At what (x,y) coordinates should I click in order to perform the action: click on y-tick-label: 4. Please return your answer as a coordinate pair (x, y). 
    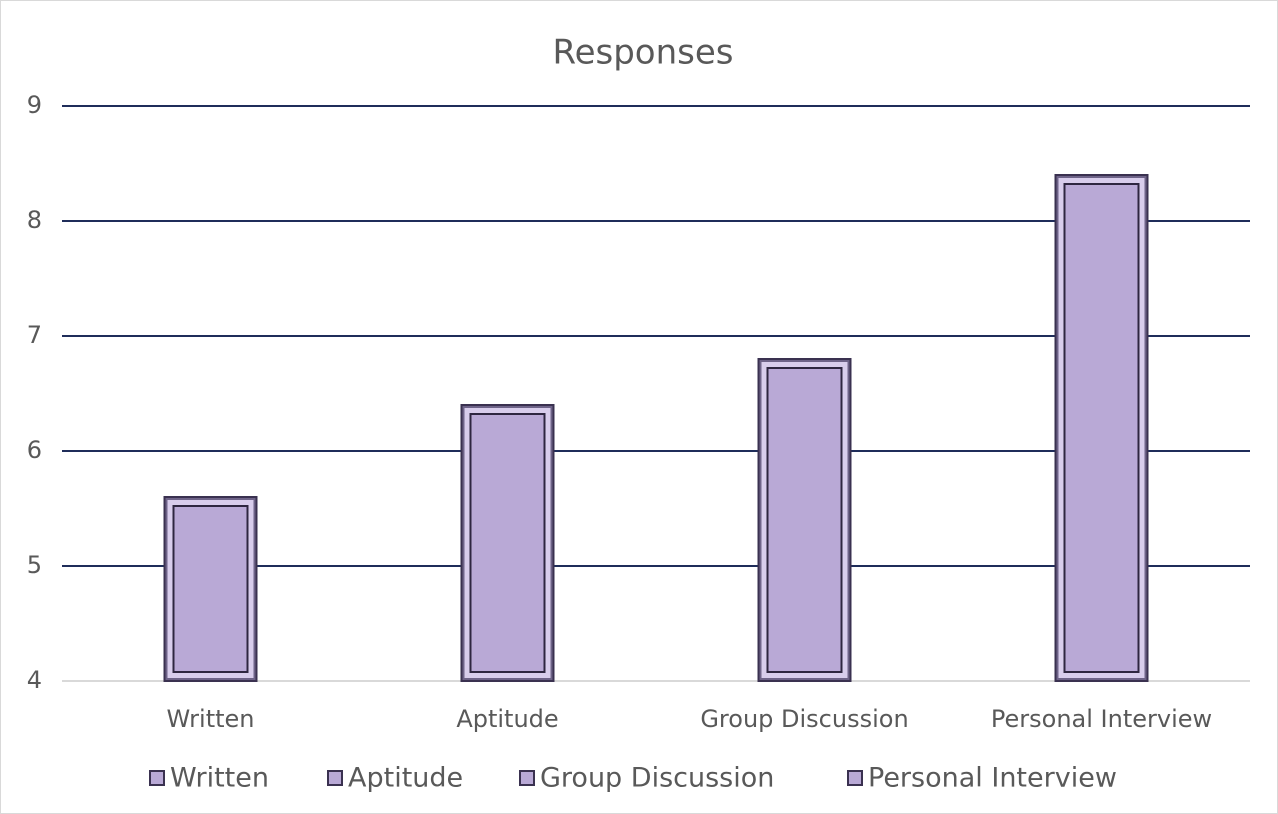
    Looking at the image, I should click on (34, 680).